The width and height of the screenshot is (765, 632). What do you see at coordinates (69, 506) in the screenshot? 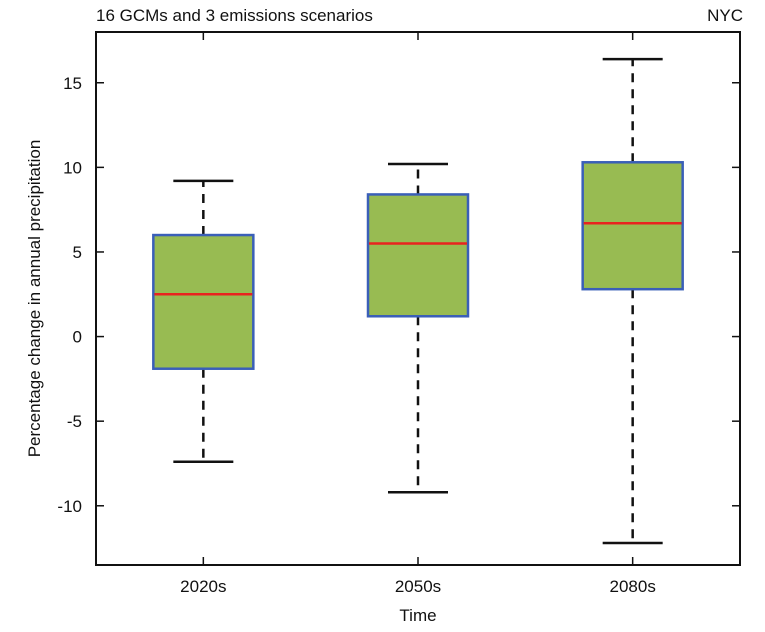
I see `y-tick-label: -10` at bounding box center [69, 506].